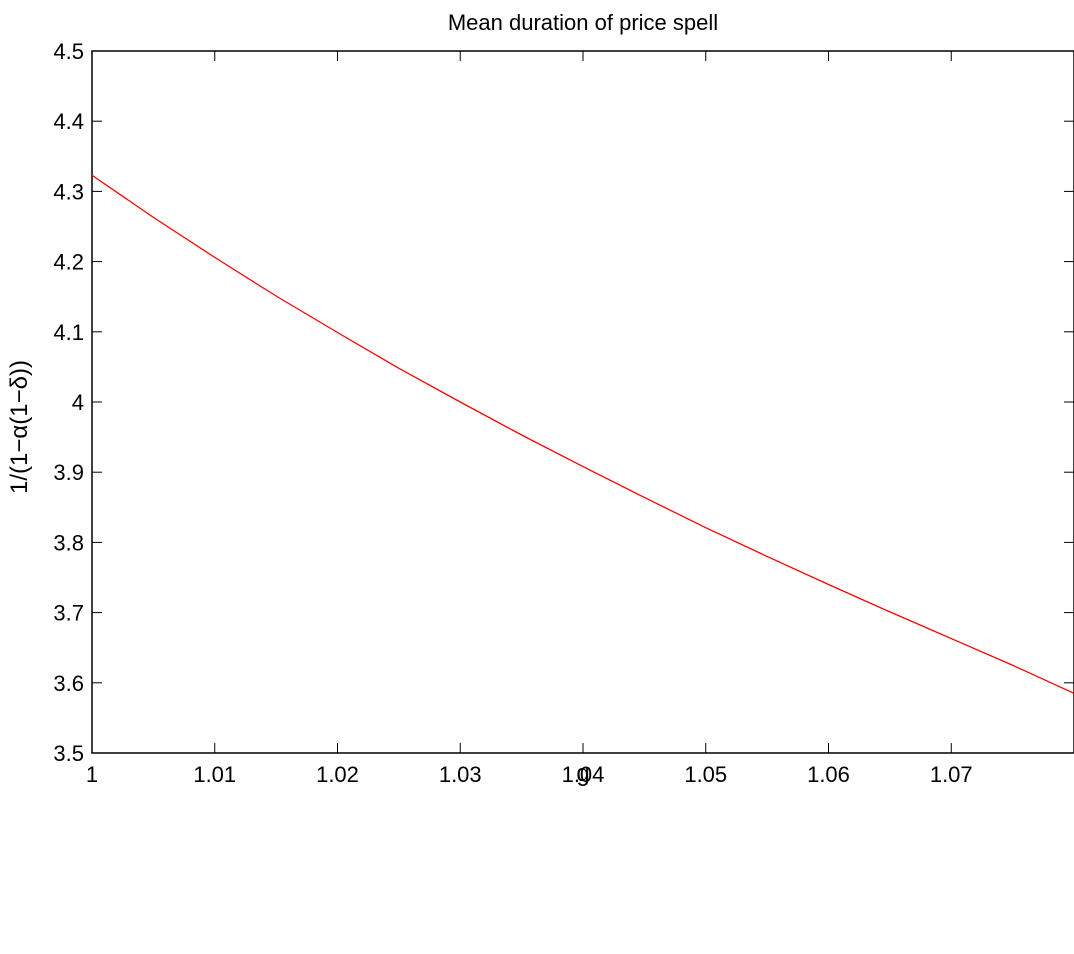  Describe the element at coordinates (68, 262) in the screenshot. I see `y-tick-label: 4.2` at that location.